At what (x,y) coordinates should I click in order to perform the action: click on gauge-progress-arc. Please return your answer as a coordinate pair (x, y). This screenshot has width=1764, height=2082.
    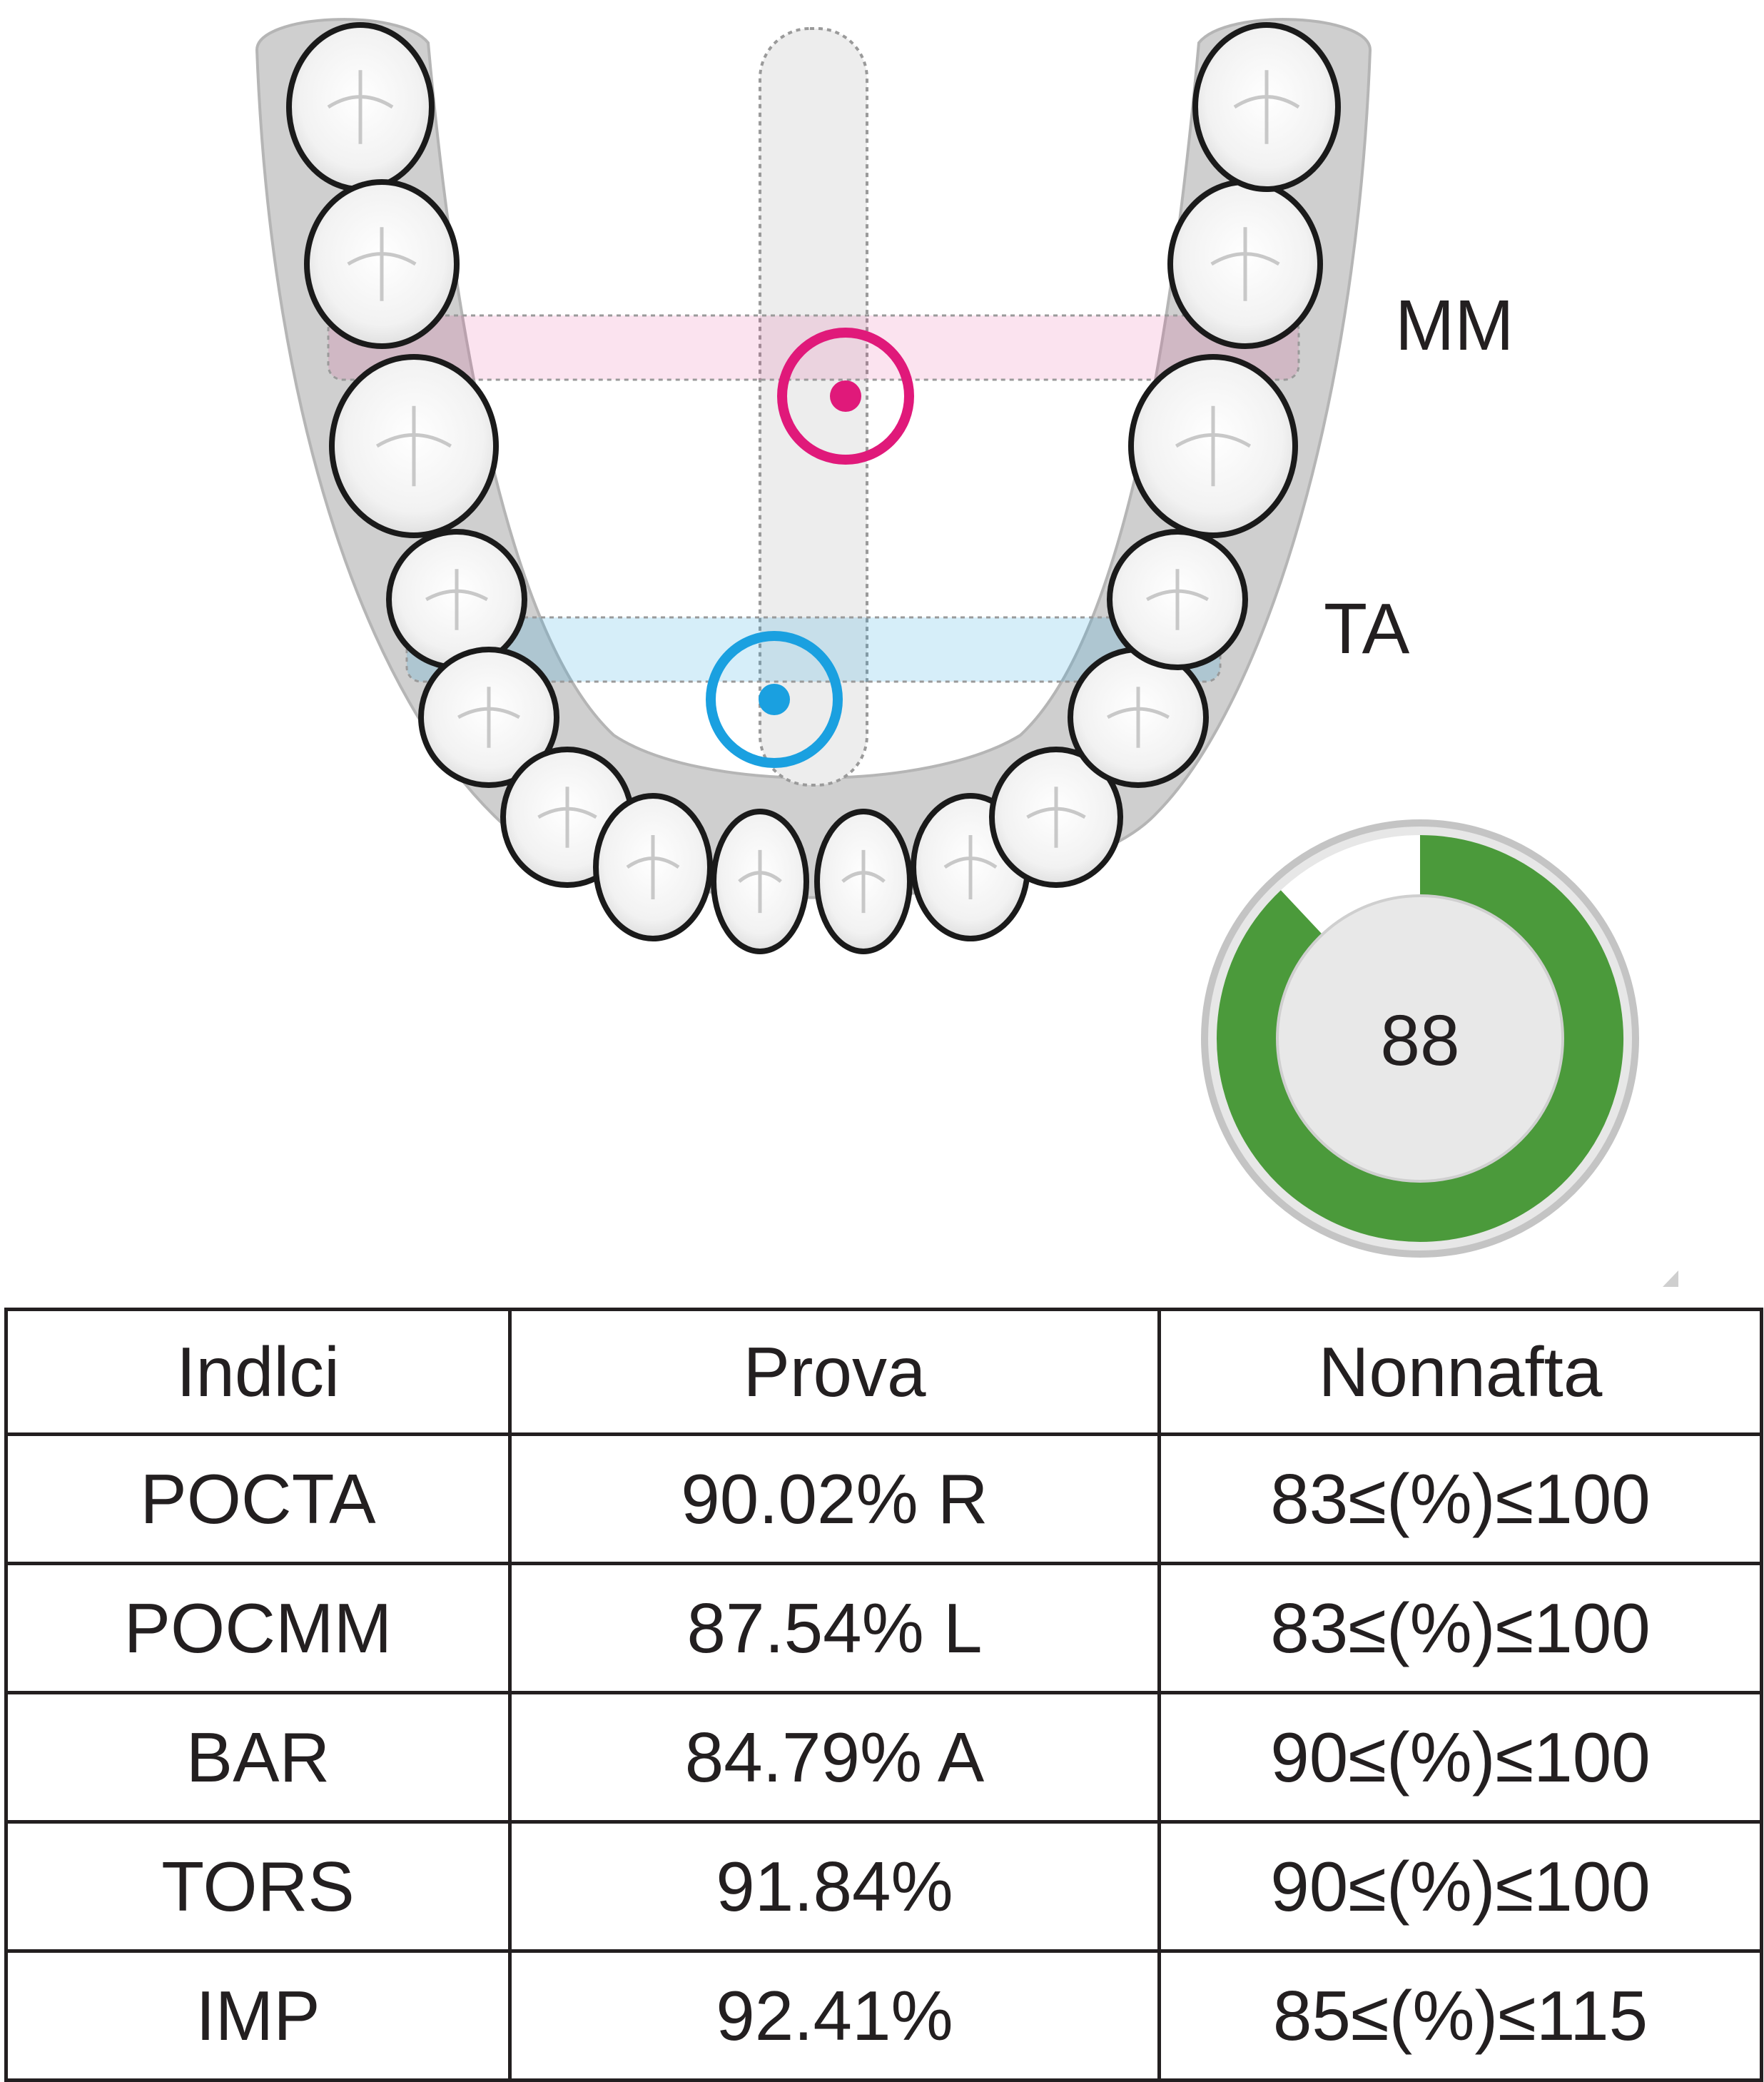
    Looking at the image, I should click on (1420, 1038).